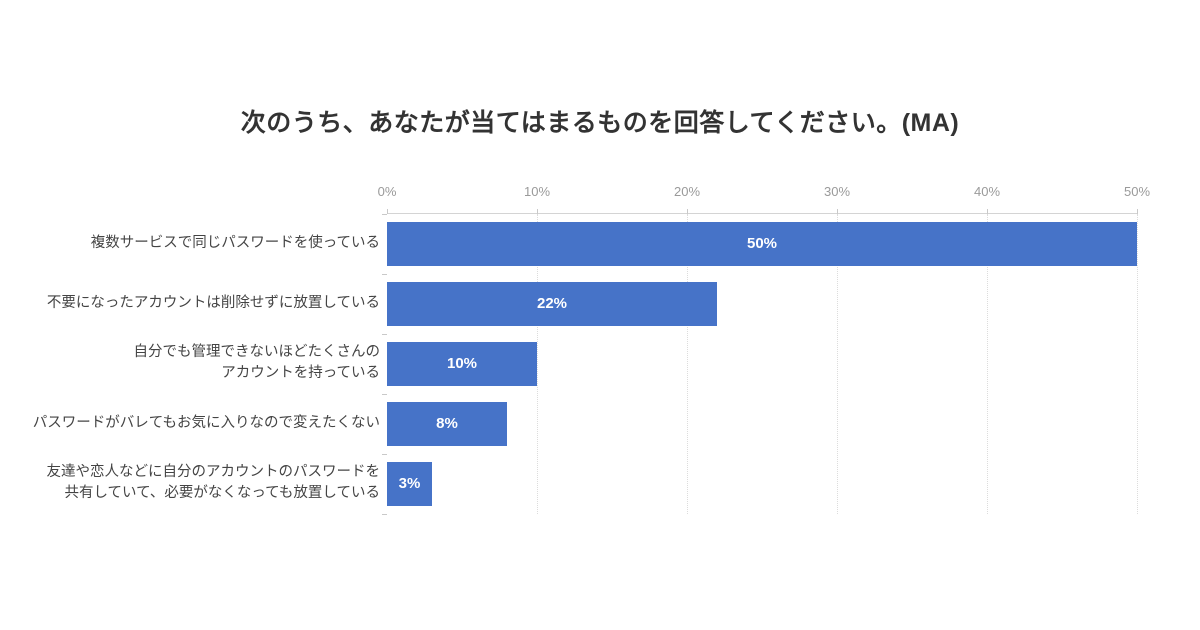 The height and width of the screenshot is (630, 1200). What do you see at coordinates (687, 211) in the screenshot?
I see `x-tick-mark-20%` at bounding box center [687, 211].